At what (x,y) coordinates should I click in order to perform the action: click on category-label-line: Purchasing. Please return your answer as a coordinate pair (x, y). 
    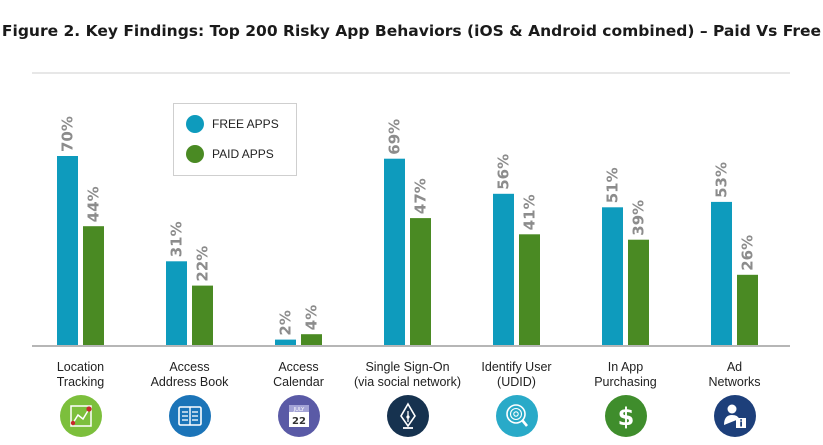
    Looking at the image, I should click on (625, 382).